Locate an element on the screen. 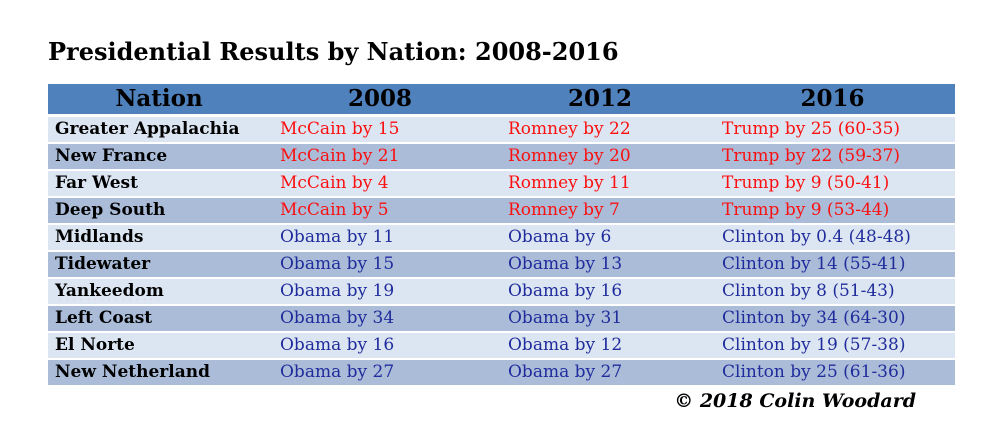 The width and height of the screenshot is (996, 442). result-2012-cell: Obama by 31 is located at coordinates (565, 318).